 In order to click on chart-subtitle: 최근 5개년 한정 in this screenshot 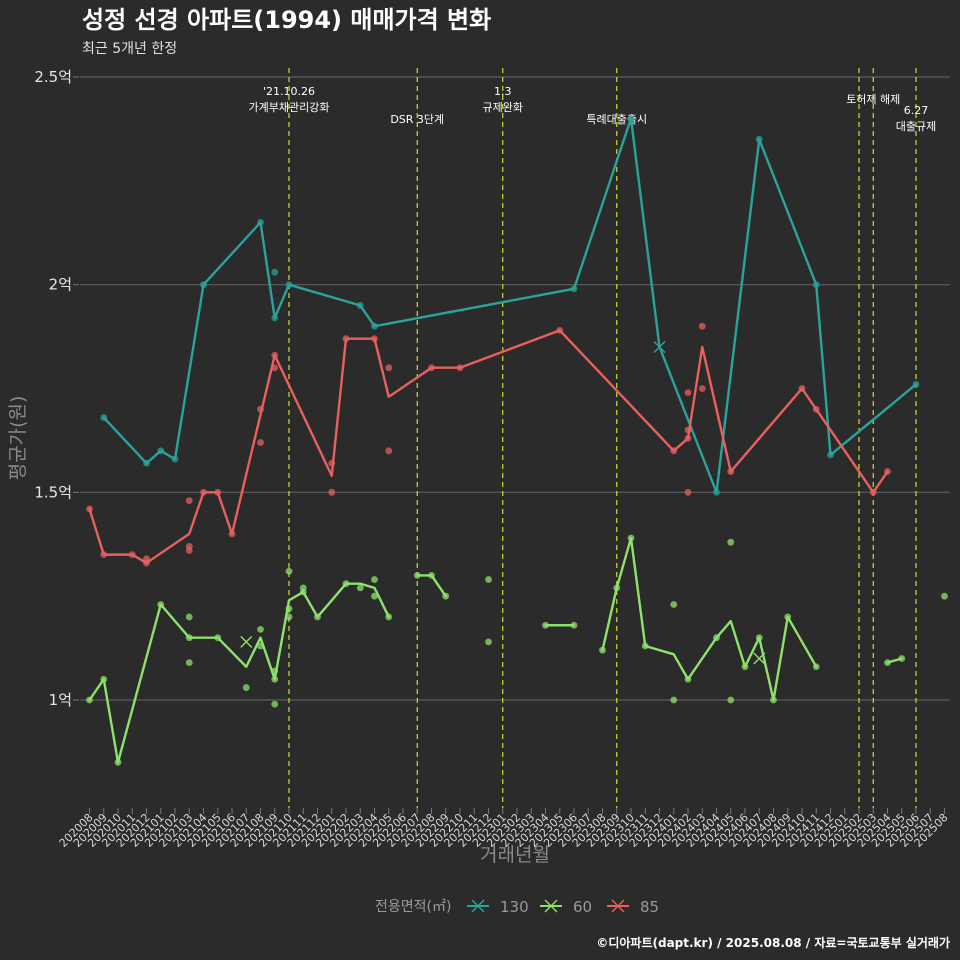, I will do `click(129, 49)`.